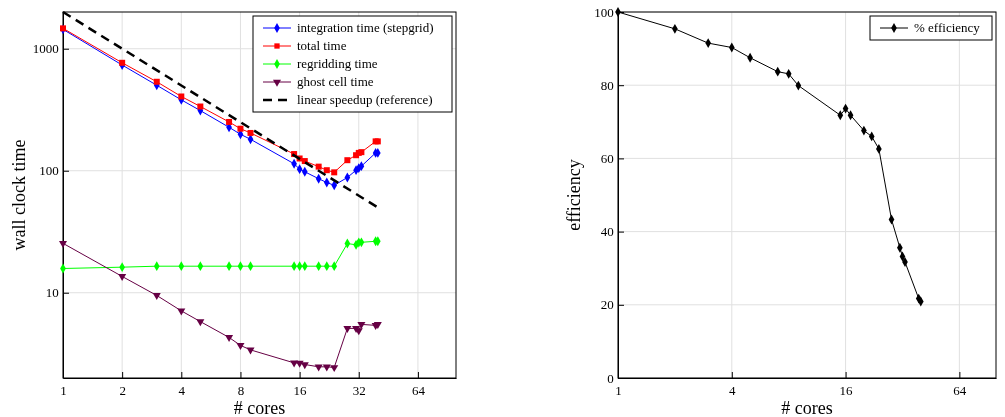 This screenshot has width=1005, height=417. What do you see at coordinates (335, 81) in the screenshot?
I see `legend-label: ghost cell time` at bounding box center [335, 81].